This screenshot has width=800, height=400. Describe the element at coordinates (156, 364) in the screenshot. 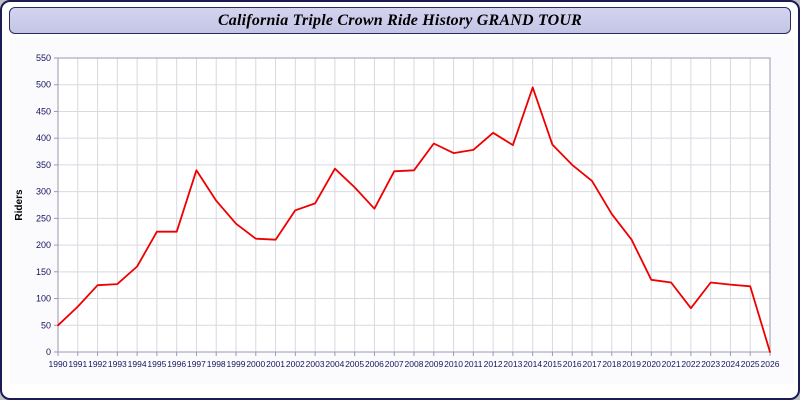

I see `x-tick-label: 1995` at that location.